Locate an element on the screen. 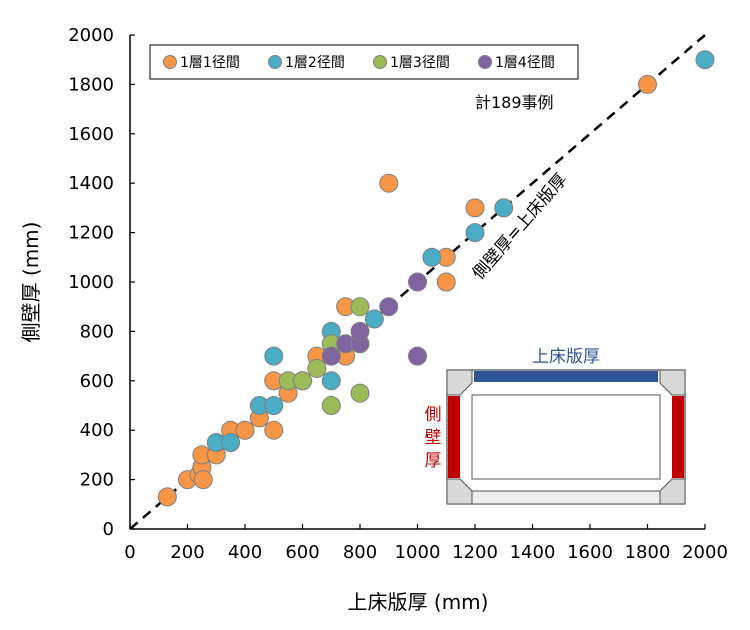 The image size is (750, 630). haunch-bottom-right is located at coordinates (672, 491).